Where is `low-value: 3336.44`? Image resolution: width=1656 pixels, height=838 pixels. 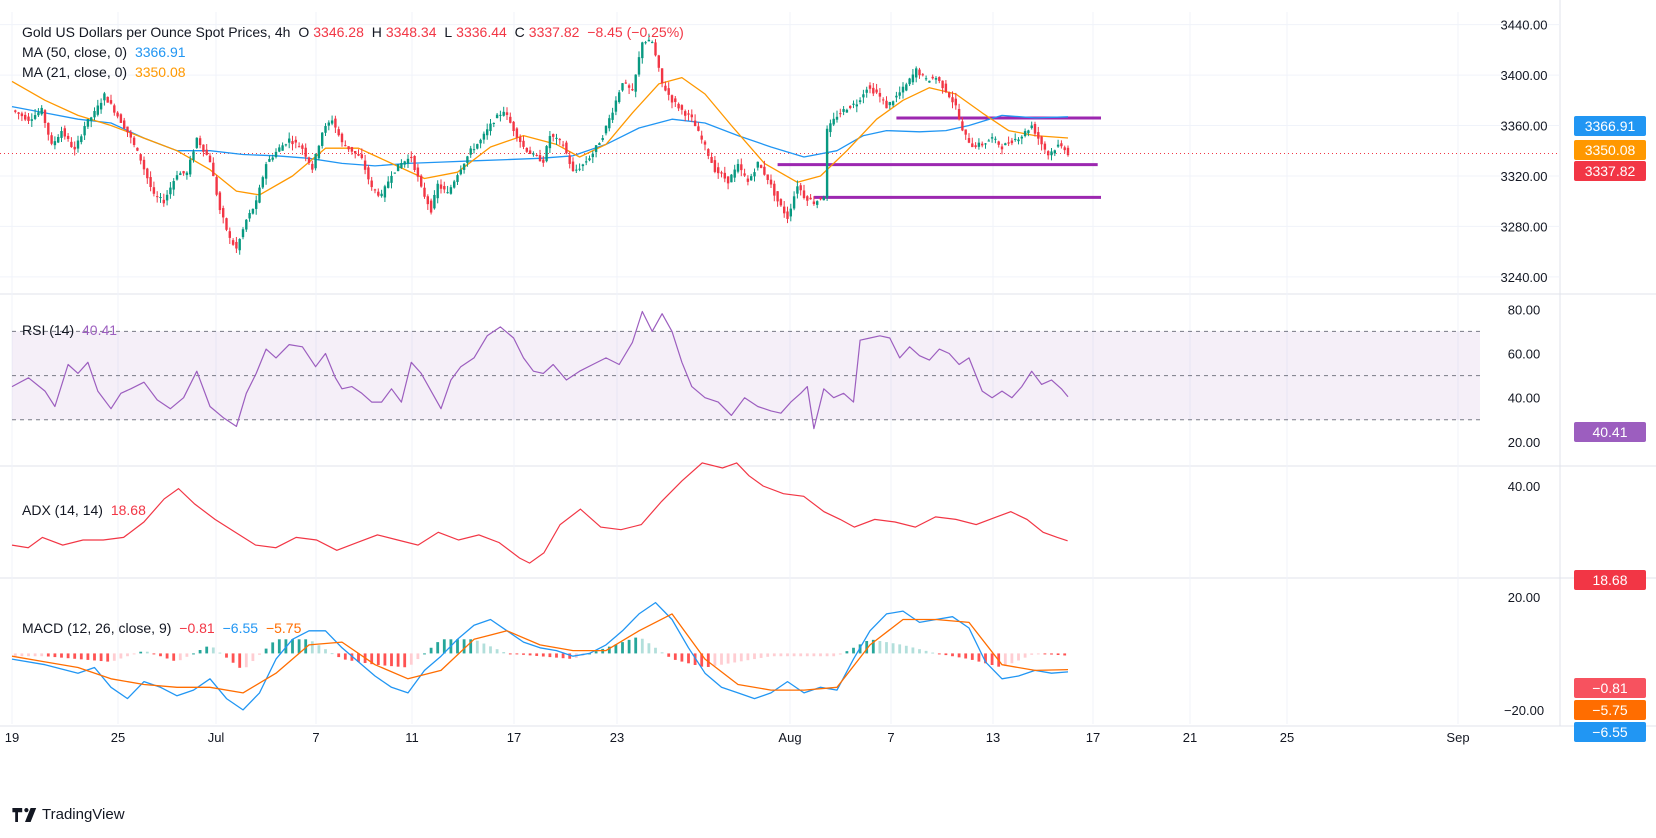
low-value: 3336.44 is located at coordinates (481, 32).